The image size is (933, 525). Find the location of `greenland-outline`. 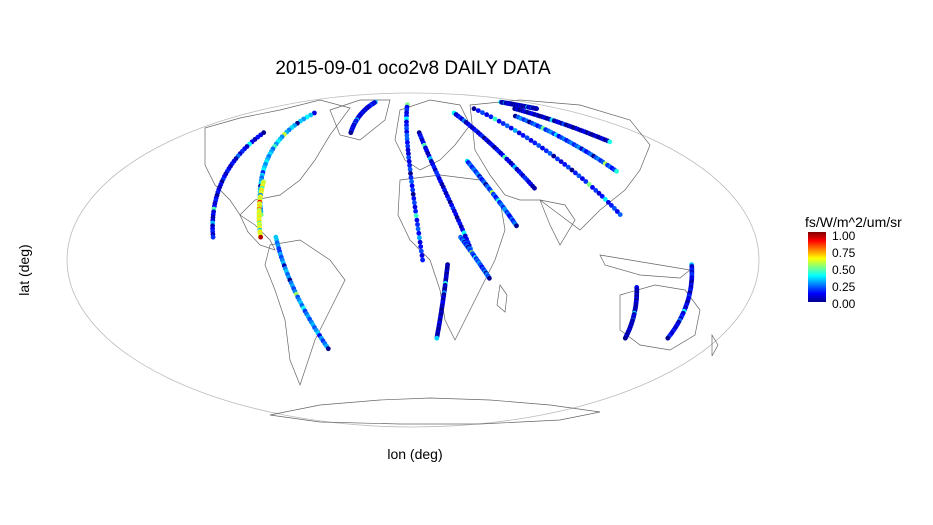

greenland-outline is located at coordinates (360, 120).